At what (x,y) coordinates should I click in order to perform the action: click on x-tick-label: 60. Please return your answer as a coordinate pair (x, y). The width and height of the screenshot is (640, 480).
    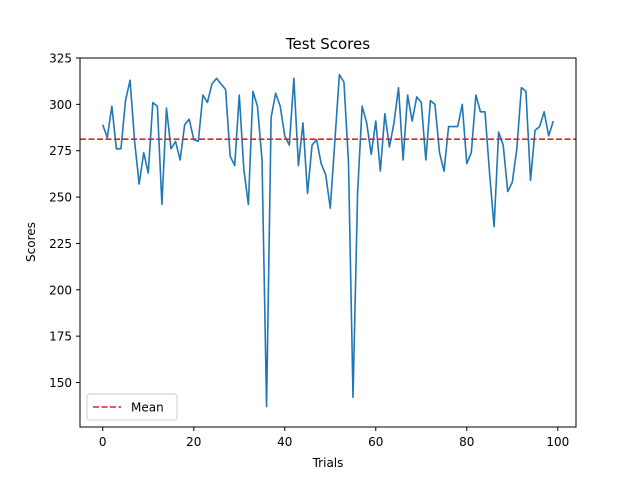
    Looking at the image, I should click on (375, 442).